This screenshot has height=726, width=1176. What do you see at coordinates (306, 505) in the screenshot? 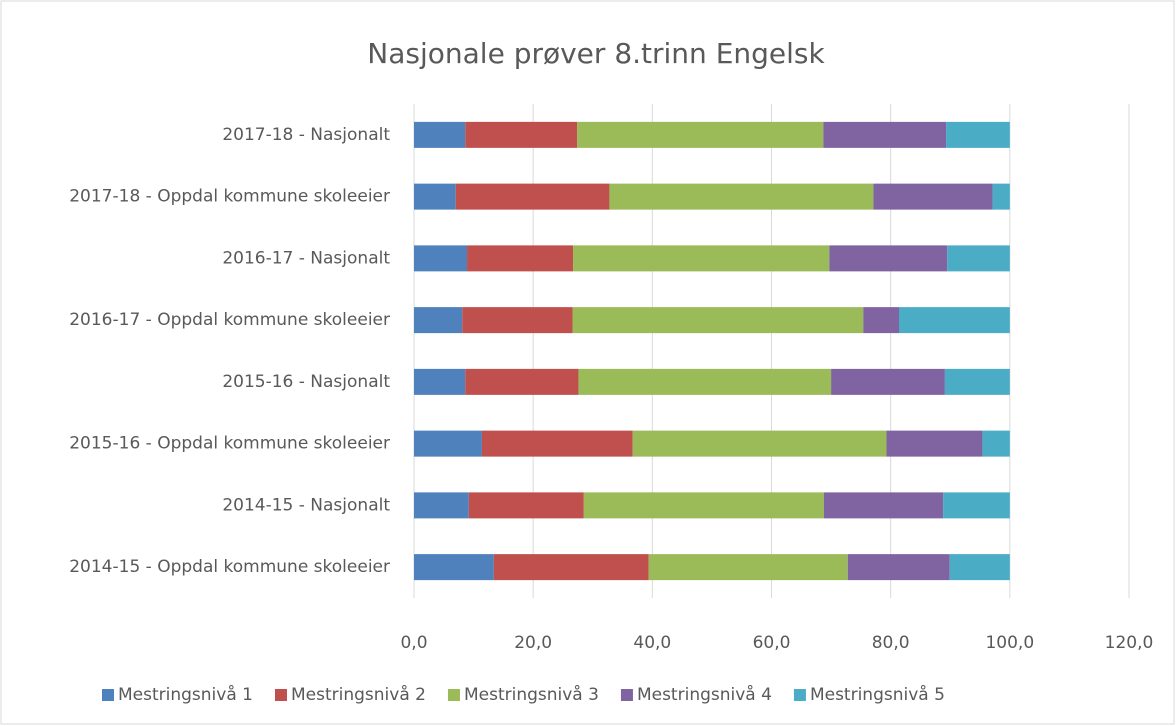
I see `y-tick-label: 2014-15 - Nasjonalt` at bounding box center [306, 505].